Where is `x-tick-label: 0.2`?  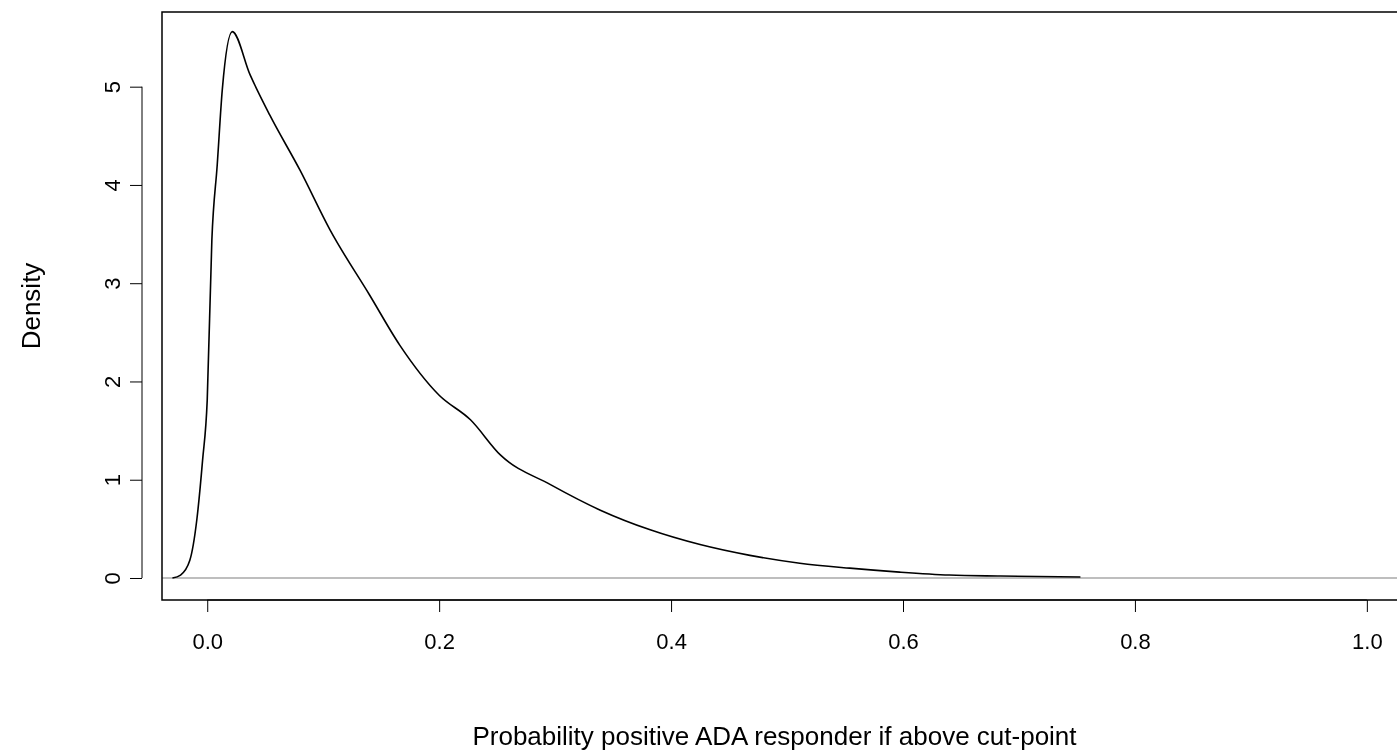 x-tick-label: 0.2 is located at coordinates (439, 641).